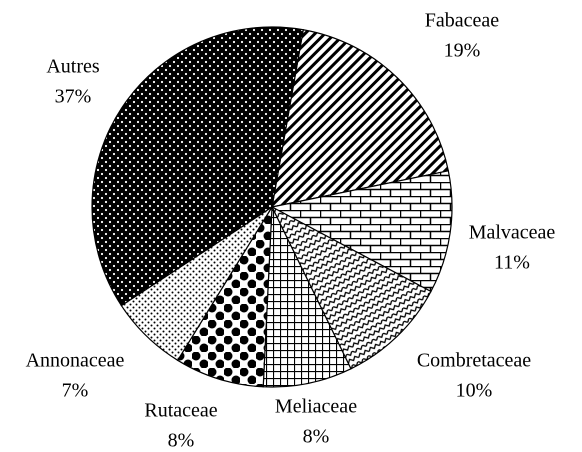 This screenshot has height=452, width=582. What do you see at coordinates (180, 411) in the screenshot?
I see `slice-label: Rutaceae` at bounding box center [180, 411].